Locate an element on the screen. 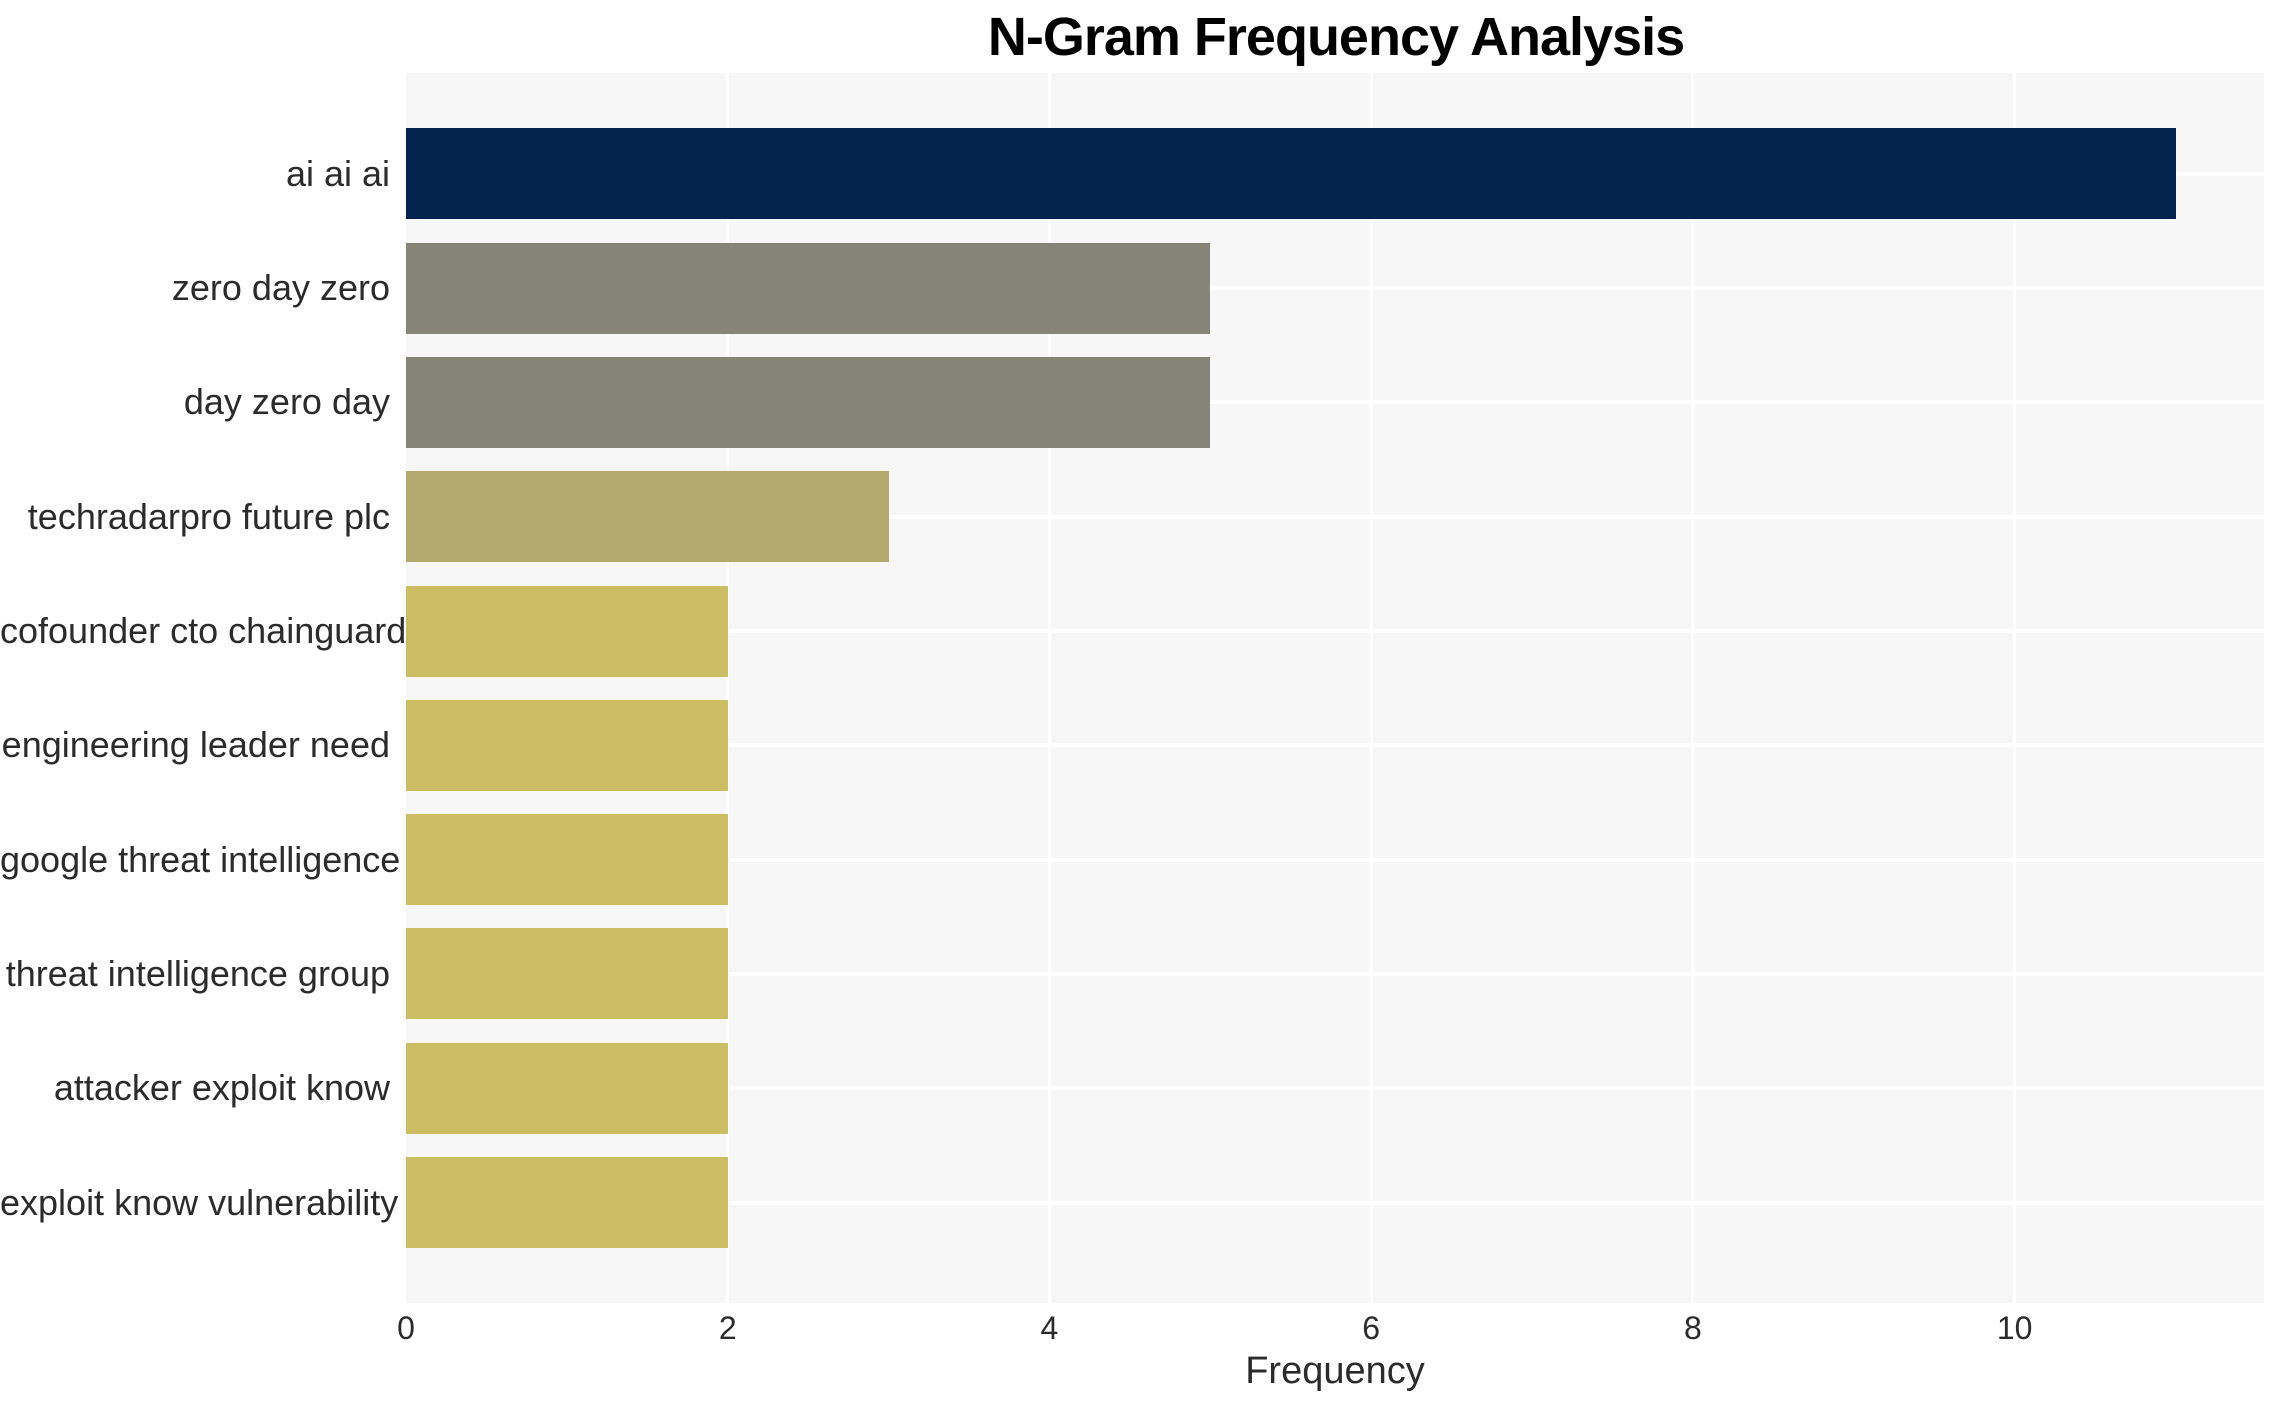 The height and width of the screenshot is (1402, 2285). y-tick-label: cofounder cto chainguard is located at coordinates (203, 630).